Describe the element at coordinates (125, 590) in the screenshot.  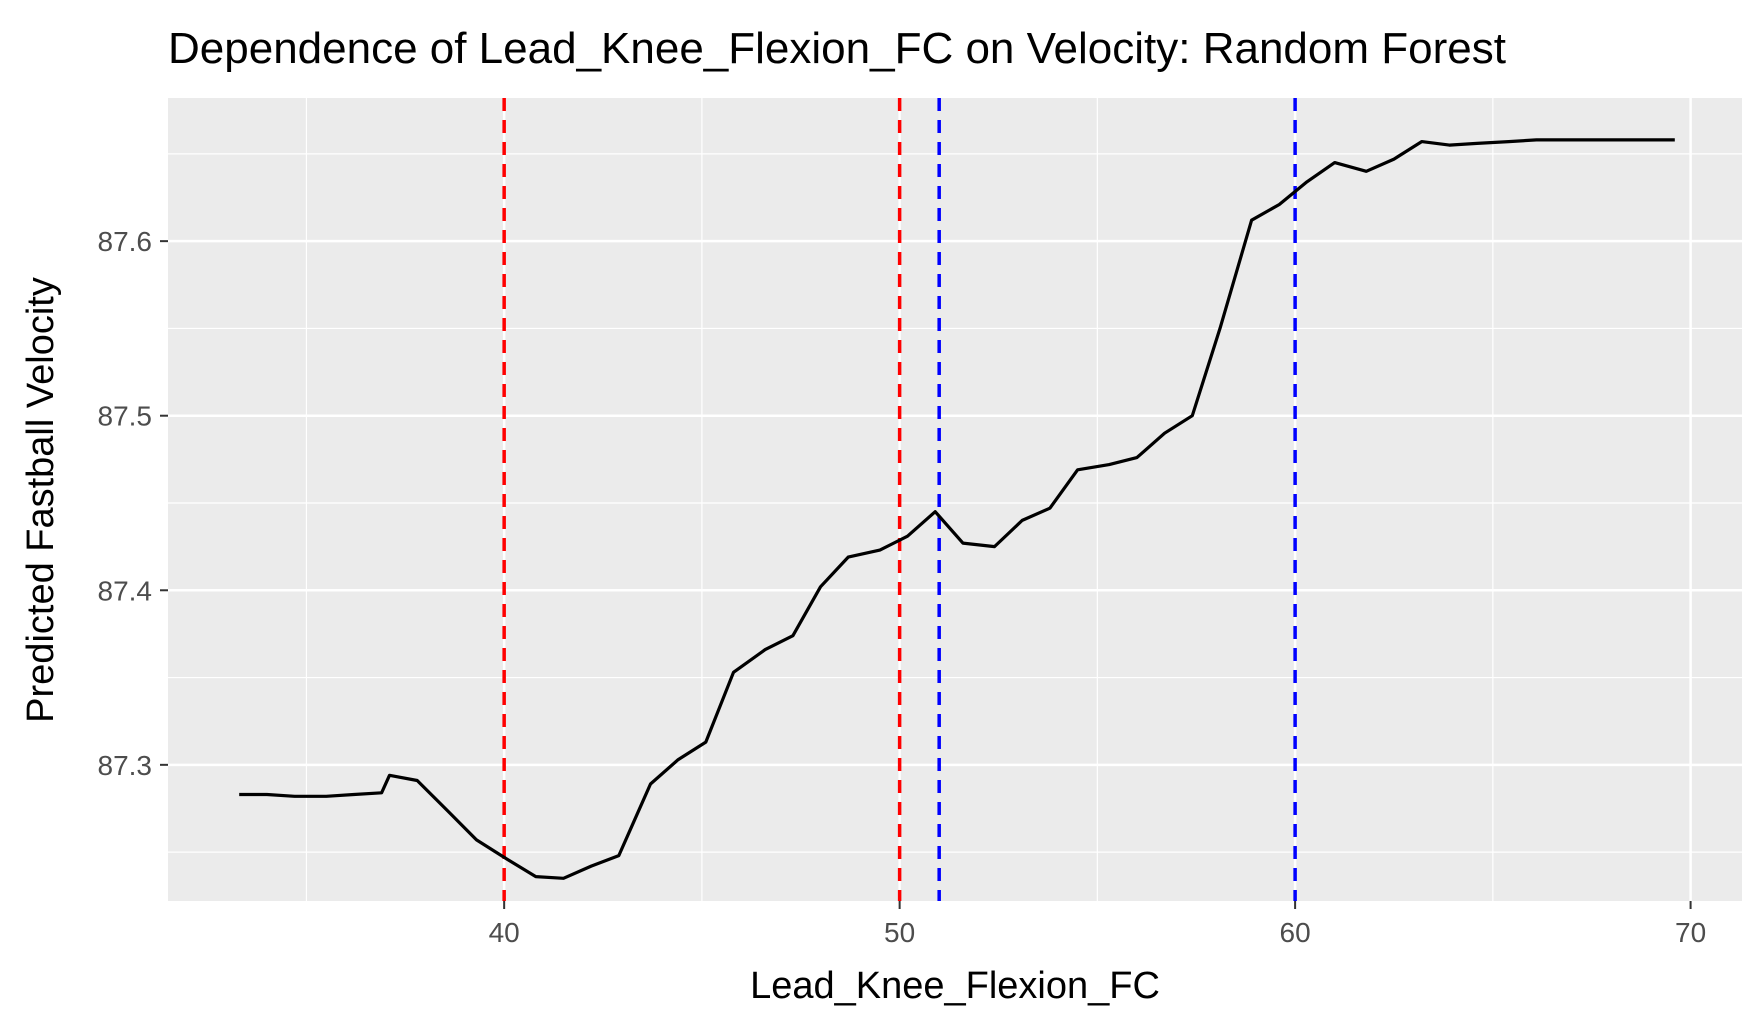
I see `y-tick-label: 87.4` at that location.